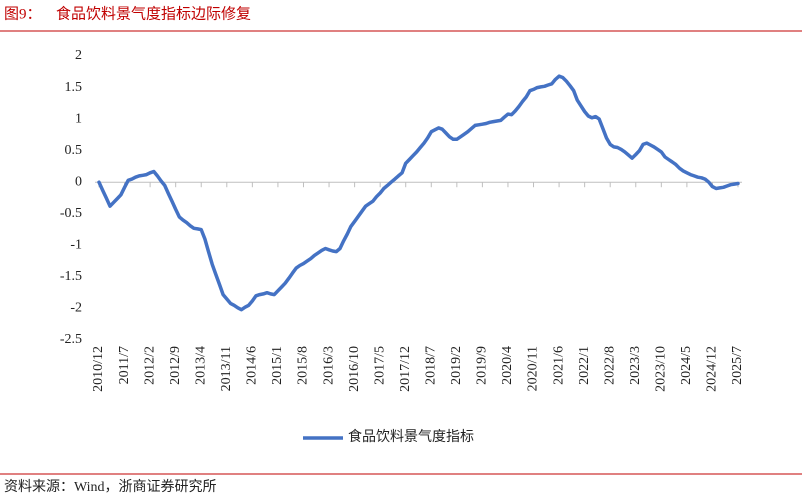  What do you see at coordinates (149, 365) in the screenshot?
I see `x-tick-label: 2012/2` at bounding box center [149, 365].